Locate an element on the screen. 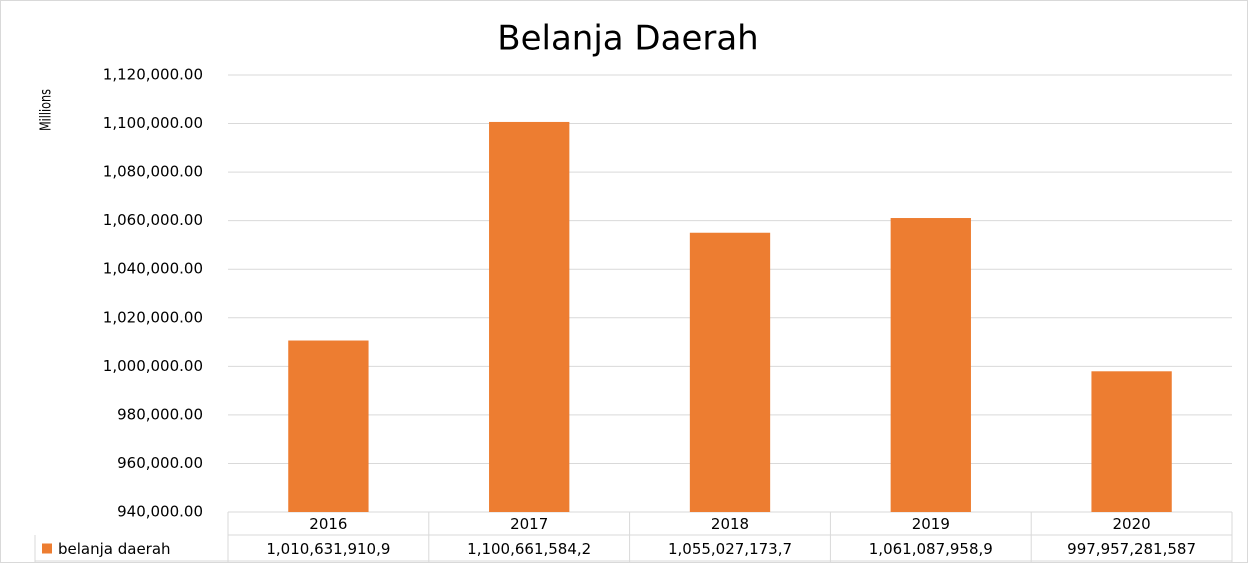 The image size is (1248, 563). x-tick-label: 2019 is located at coordinates (931, 524).